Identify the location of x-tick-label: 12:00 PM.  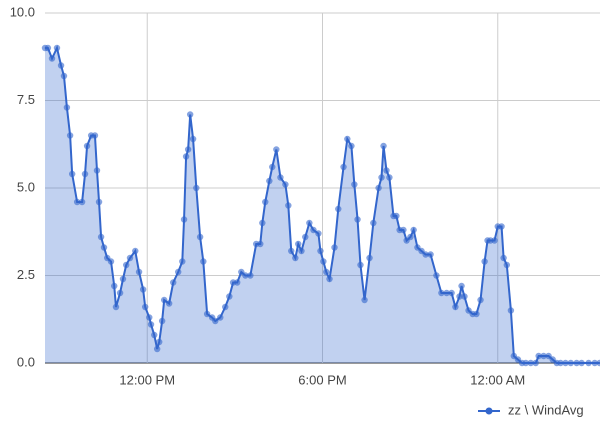
(147, 379).